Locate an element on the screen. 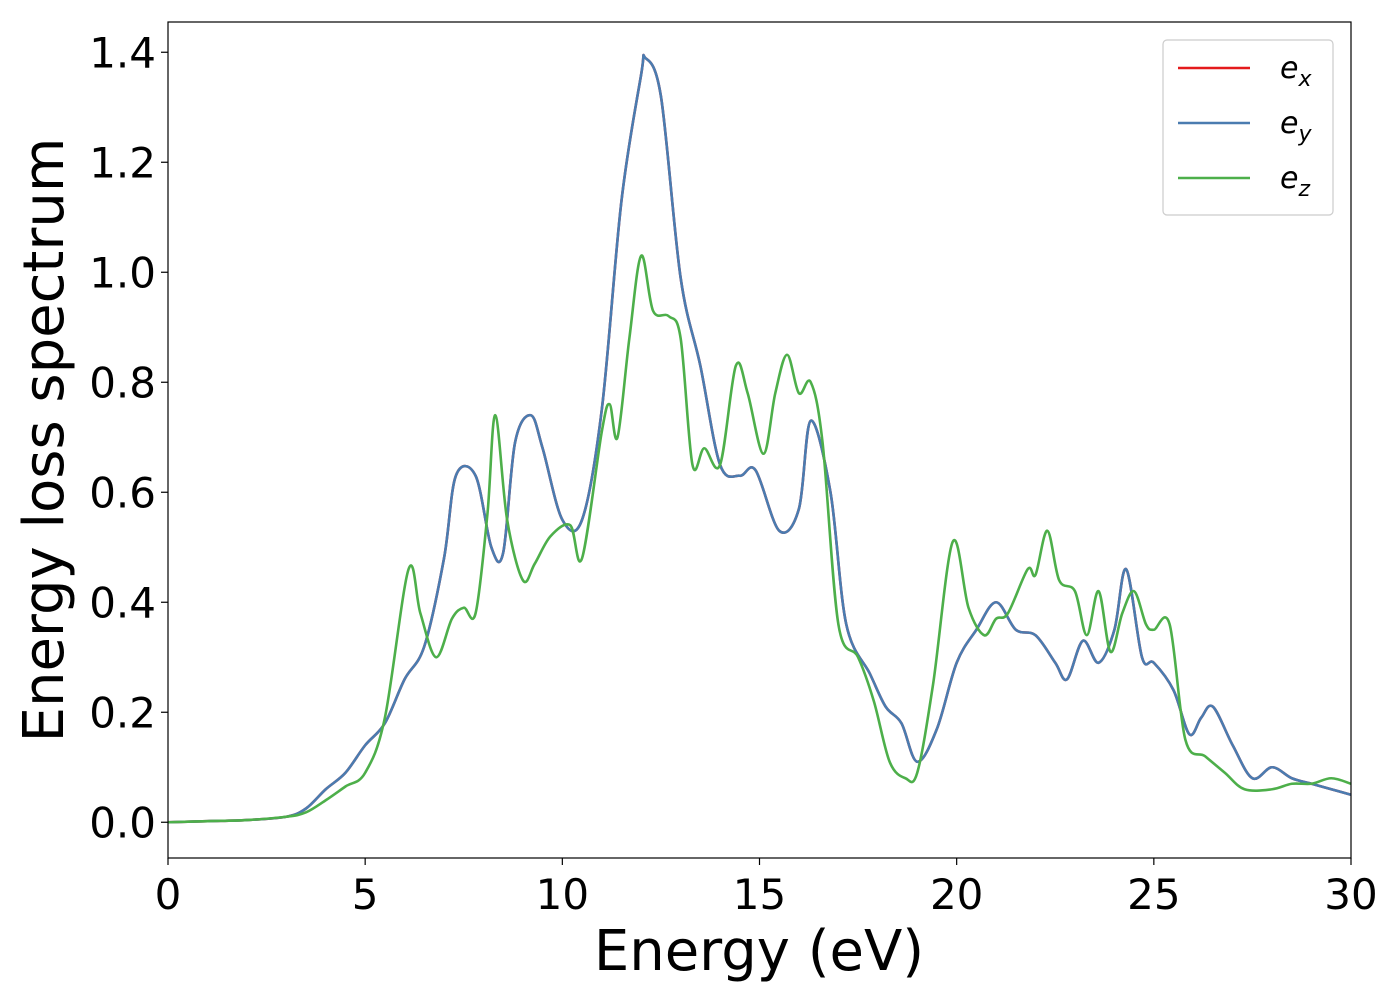  y-tick-label: 1.0 is located at coordinates (122, 272).